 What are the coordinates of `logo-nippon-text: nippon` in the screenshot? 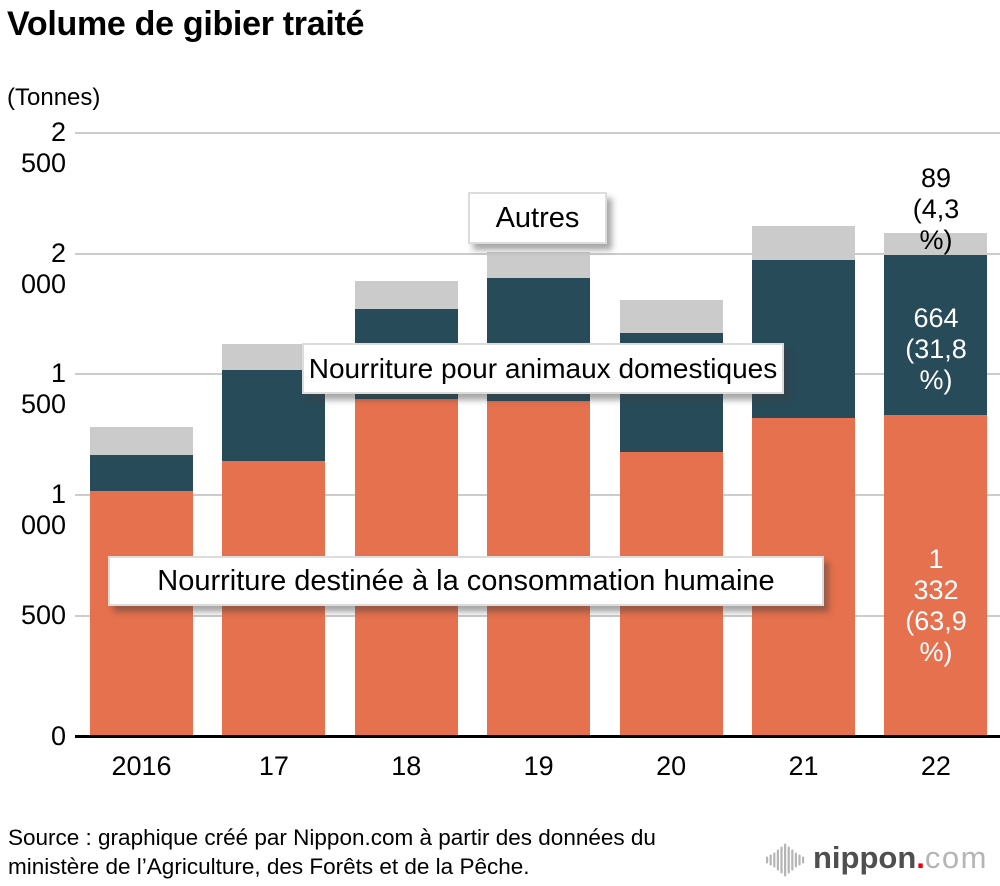 It's located at (865, 857).